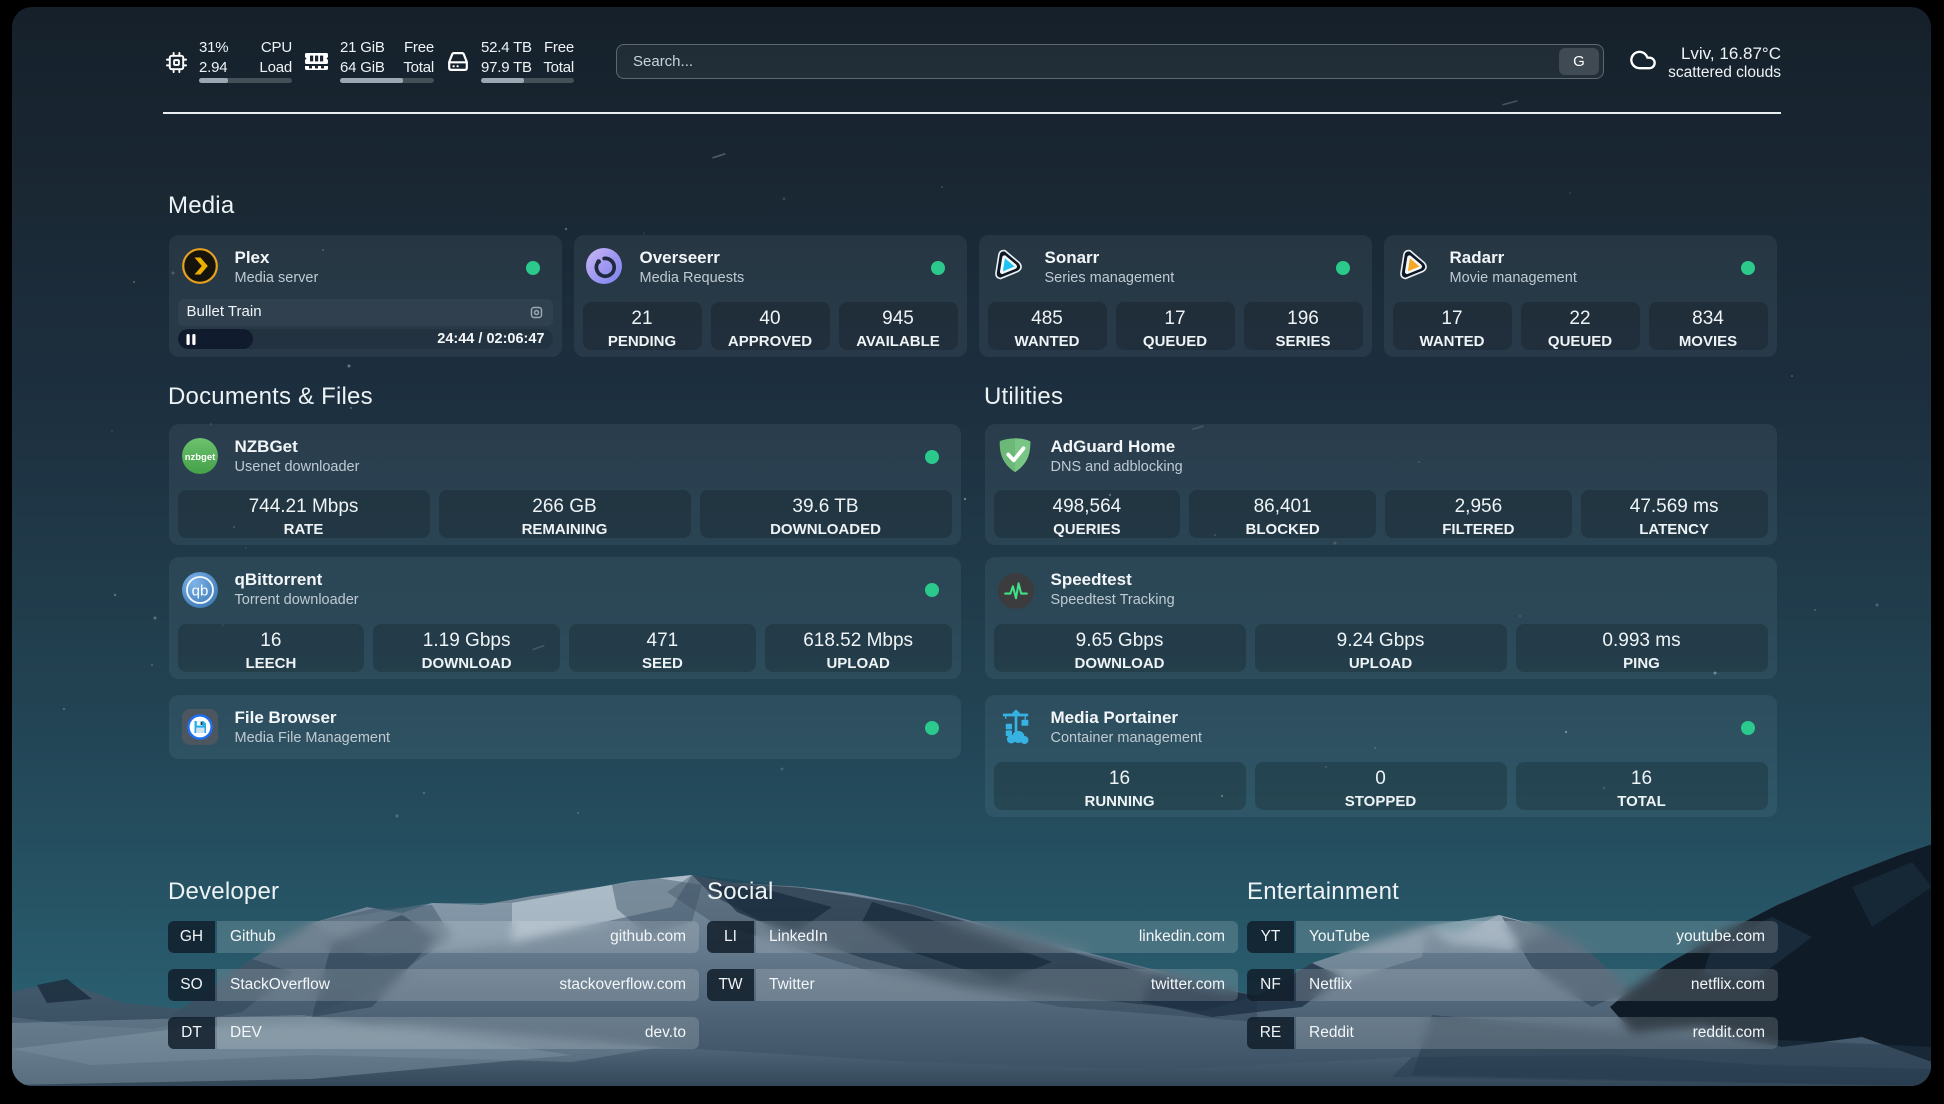 Image resolution: width=1944 pixels, height=1104 pixels. I want to click on svg-text: qb, so click(199, 591).